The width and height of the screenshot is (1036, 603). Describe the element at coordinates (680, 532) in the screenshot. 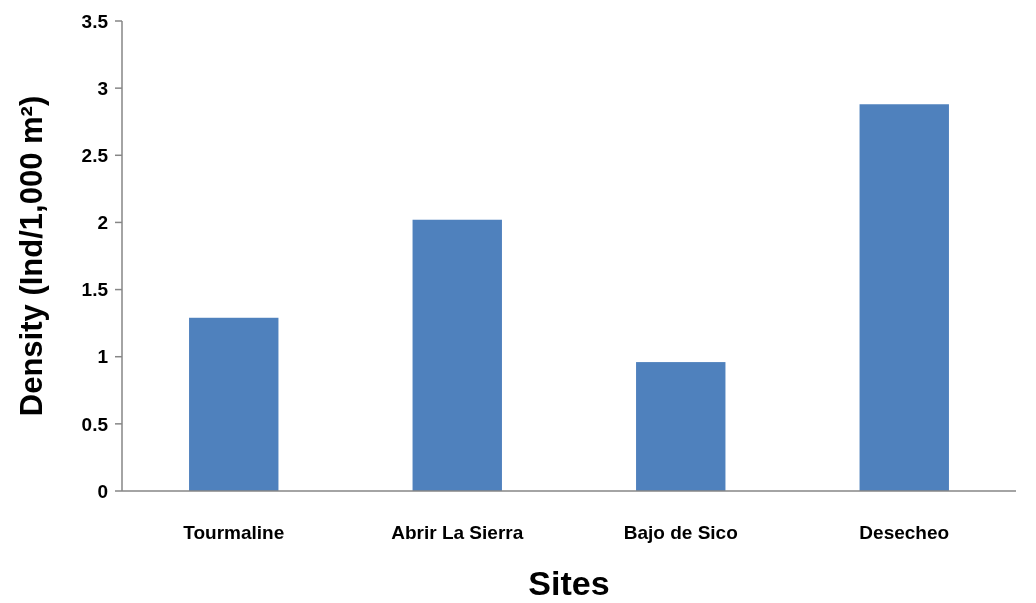

I see `x-tick-label: Bajo de Sico` at that location.